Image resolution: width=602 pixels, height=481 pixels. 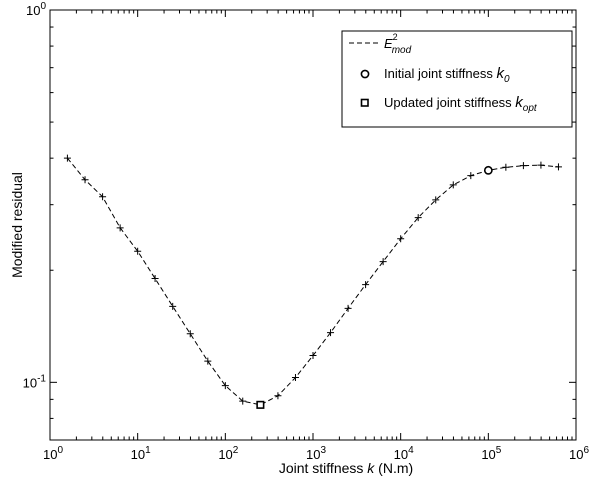 What do you see at coordinates (398, 44) in the screenshot?
I see `legend-label-emod: E2 mod` at bounding box center [398, 44].